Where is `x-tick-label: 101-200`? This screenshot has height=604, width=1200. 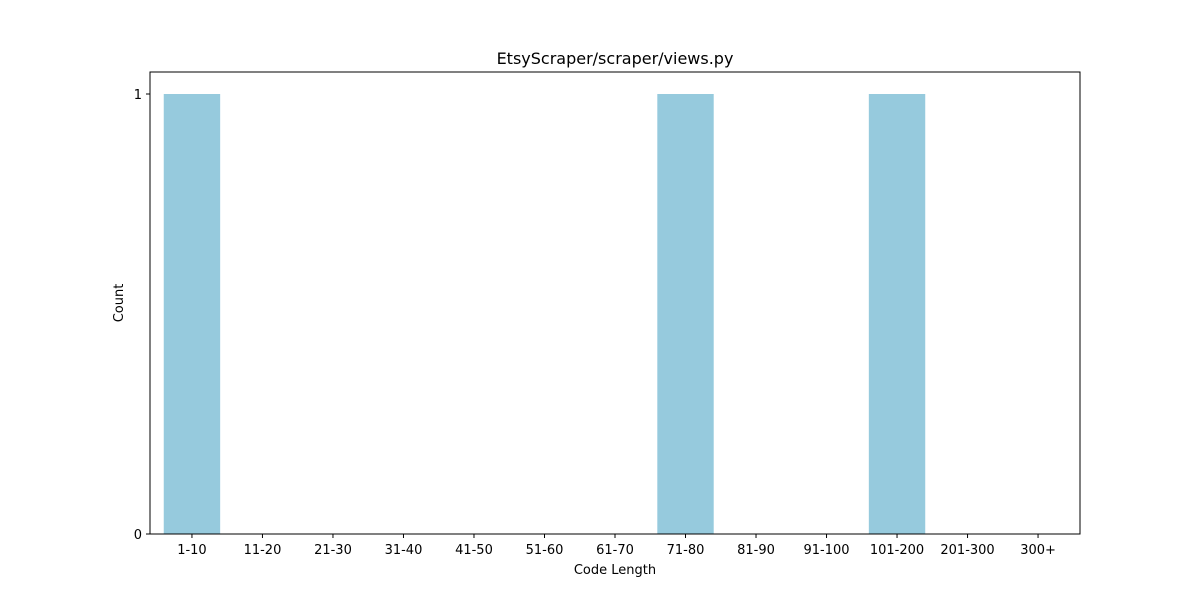
x-tick-label: 101-200 is located at coordinates (897, 550).